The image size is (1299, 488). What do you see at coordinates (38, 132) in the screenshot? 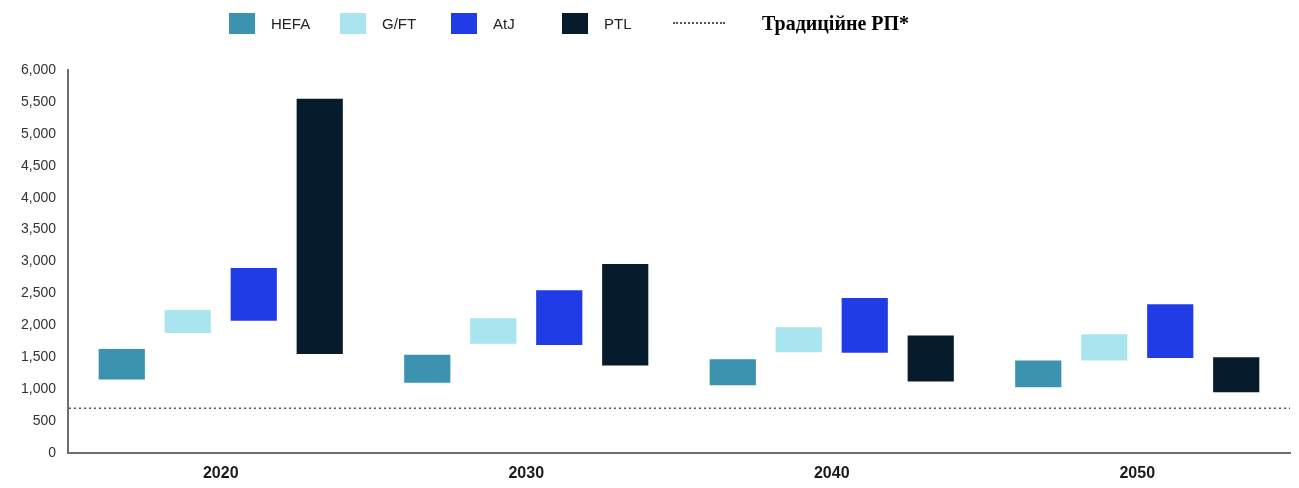
I see `y-tick-label: 5,000` at bounding box center [38, 132].